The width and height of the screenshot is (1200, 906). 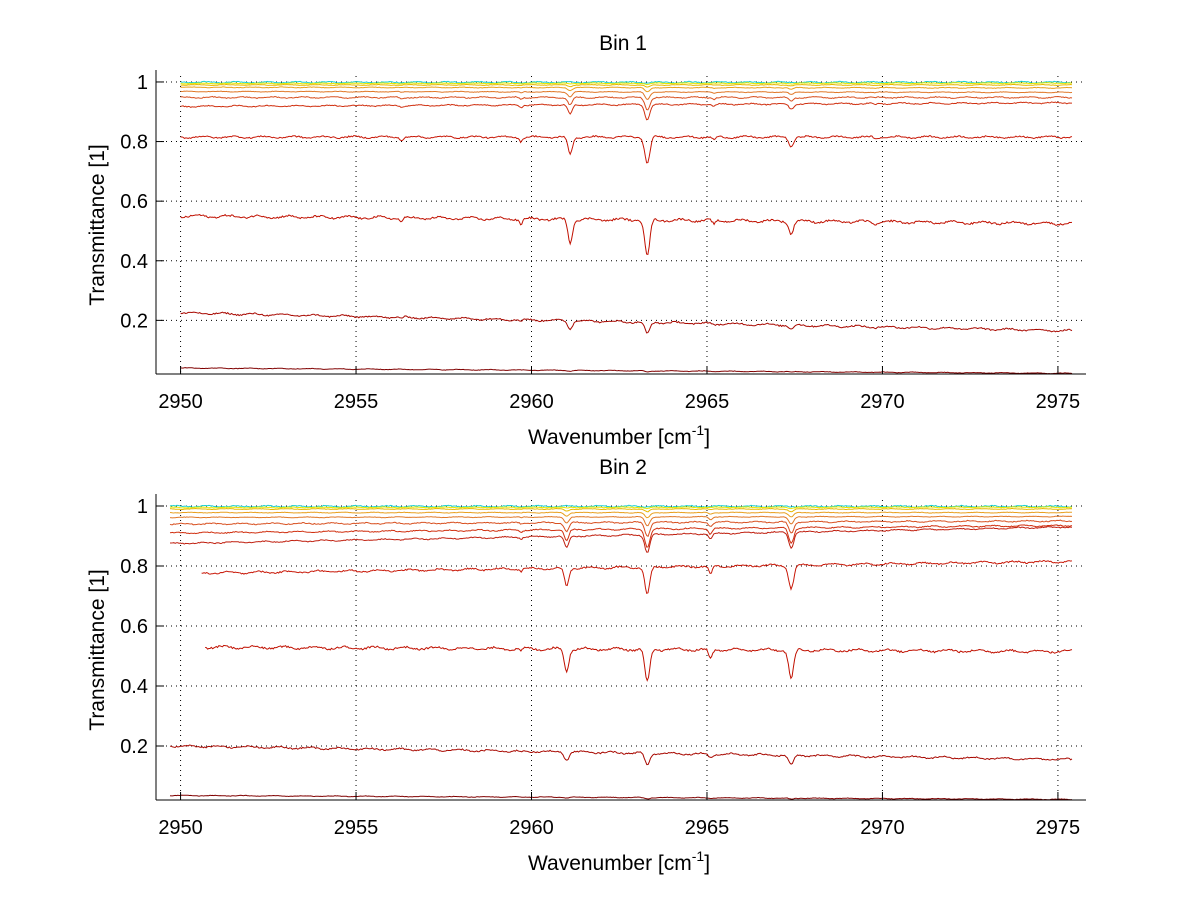 I want to click on chart-title: Bin 2, so click(x=623, y=467).